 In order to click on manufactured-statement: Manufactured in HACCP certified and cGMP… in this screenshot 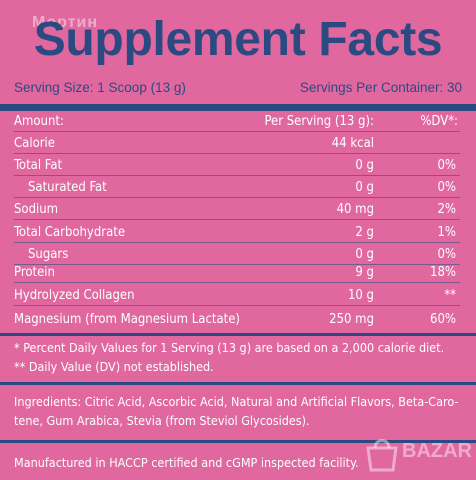, I will do `click(186, 462)`.